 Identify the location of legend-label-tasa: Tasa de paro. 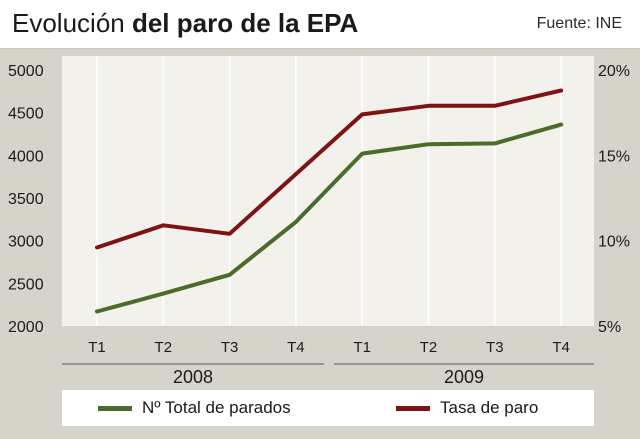
(489, 407).